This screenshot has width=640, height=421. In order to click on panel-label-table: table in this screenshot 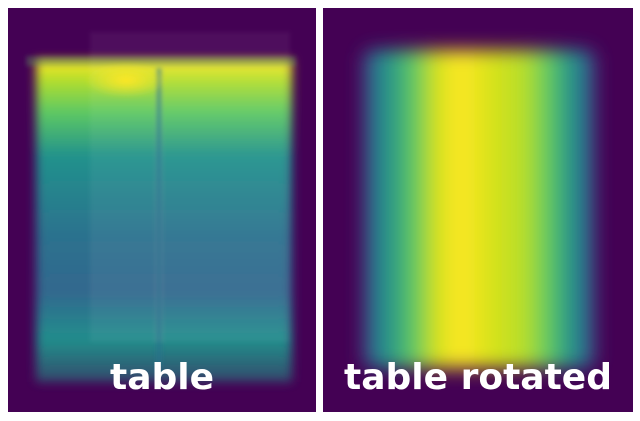, I will do `click(162, 377)`.